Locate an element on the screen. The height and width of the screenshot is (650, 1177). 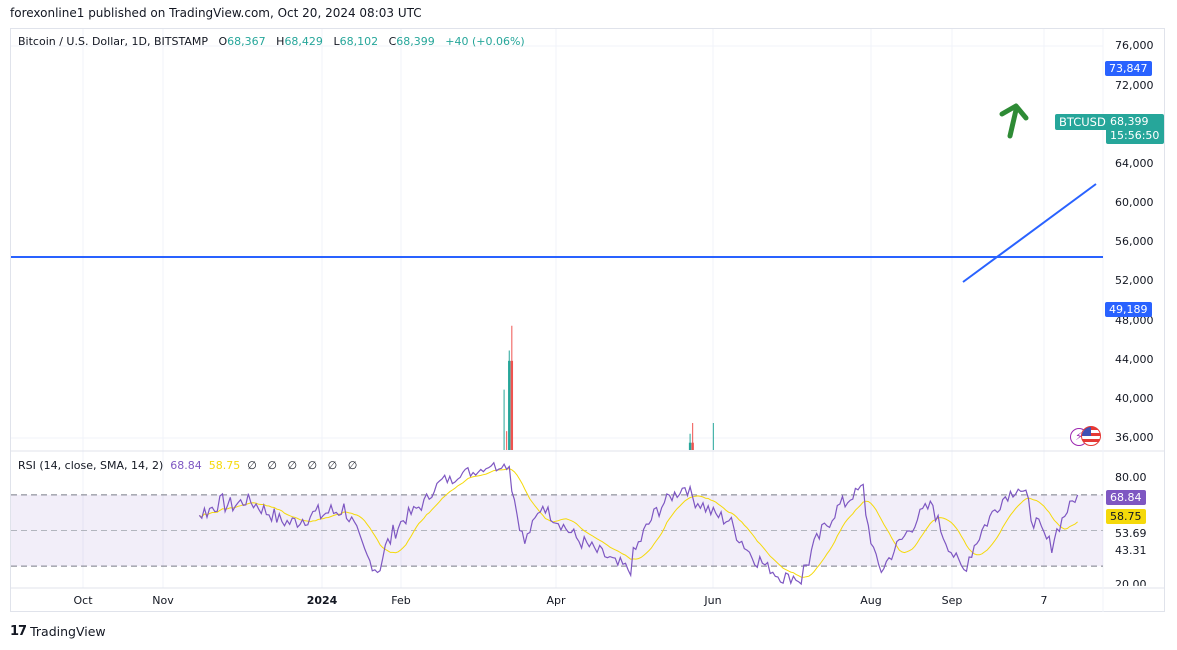
support-price-tag: 49,189 is located at coordinates (1128, 309).